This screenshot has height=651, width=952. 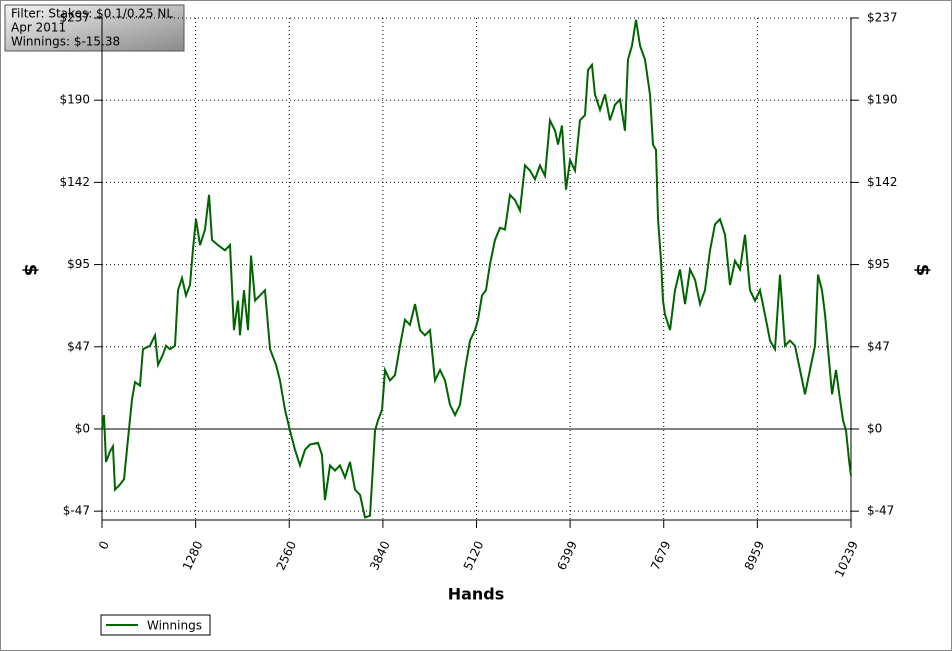 What do you see at coordinates (878, 264) in the screenshot?
I see `y2-tick-label: $95` at bounding box center [878, 264].